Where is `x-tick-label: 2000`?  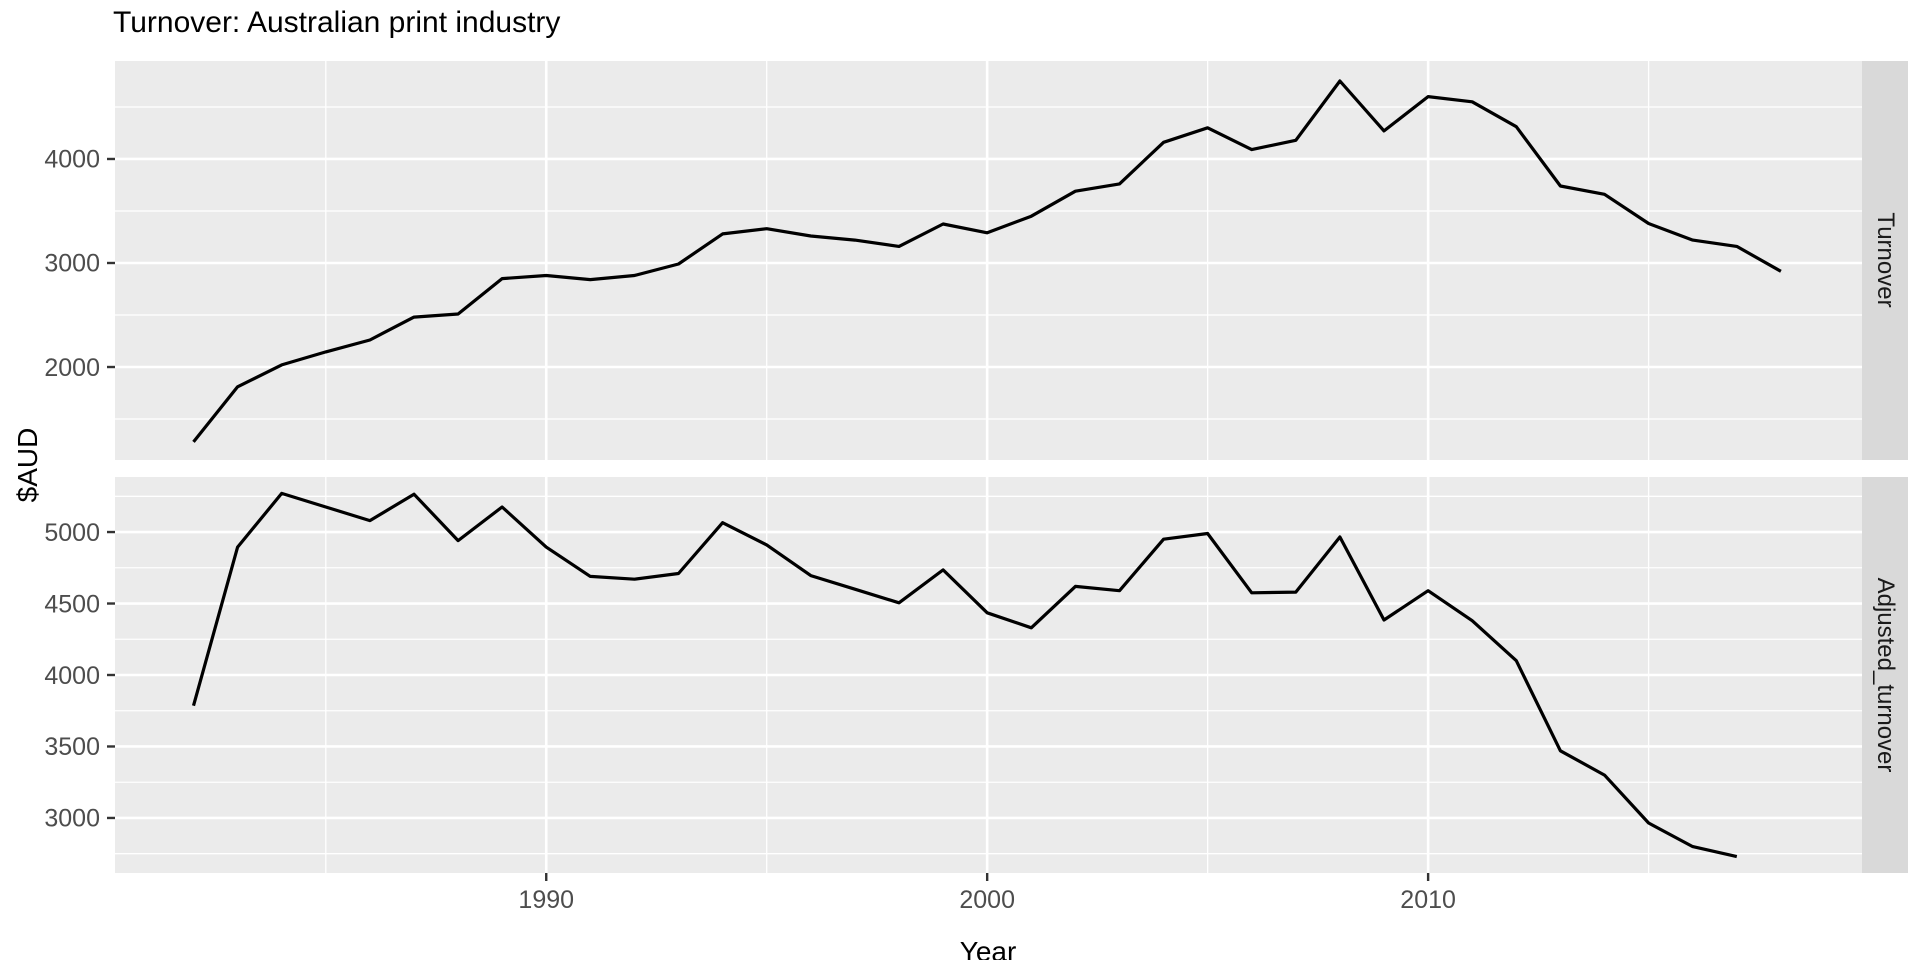
x-tick-label: 2000 is located at coordinates (987, 900).